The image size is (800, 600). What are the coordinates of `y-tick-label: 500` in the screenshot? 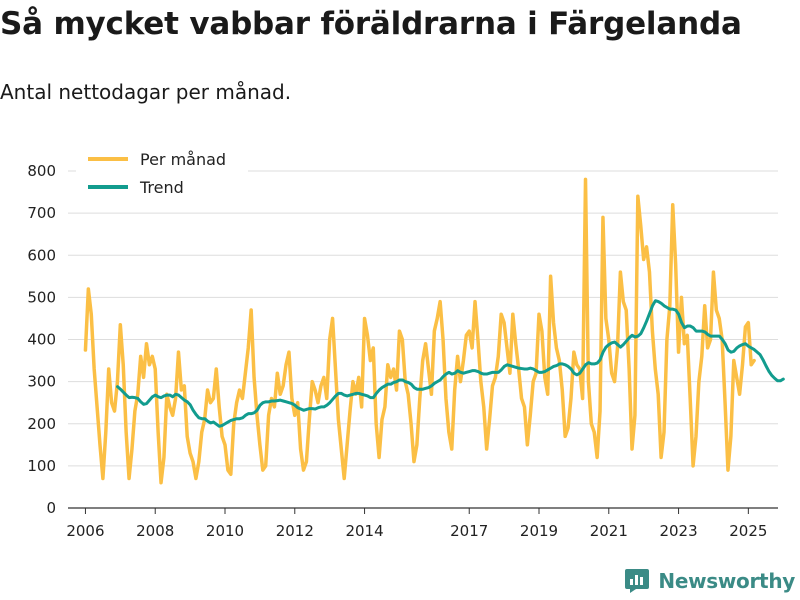 It's located at (41, 297).